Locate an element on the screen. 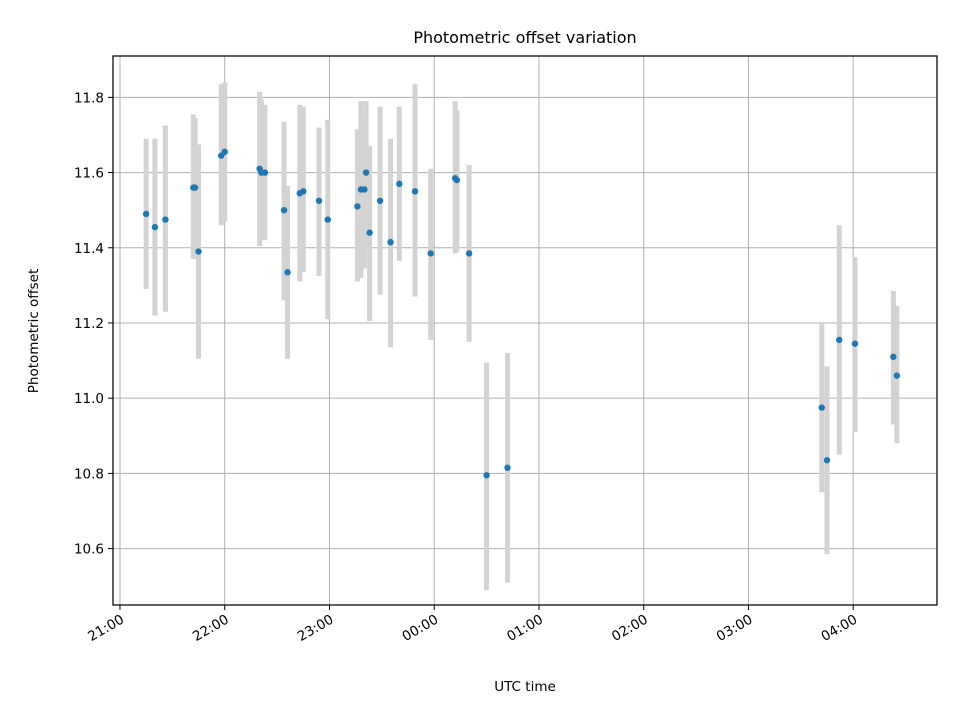 This screenshot has height=720, width=960. x-tick-label: 03:00 is located at coordinates (735, 628).